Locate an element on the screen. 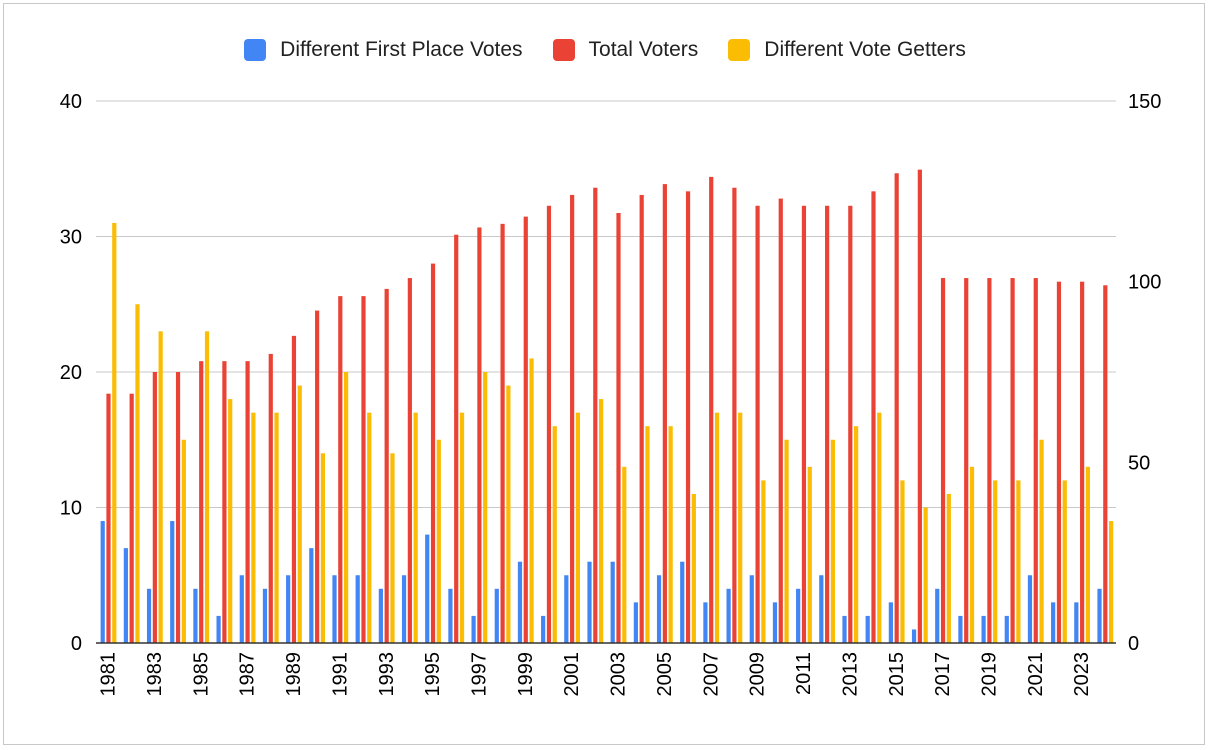  right-axis-tick-label: 50 is located at coordinates (1139, 463).